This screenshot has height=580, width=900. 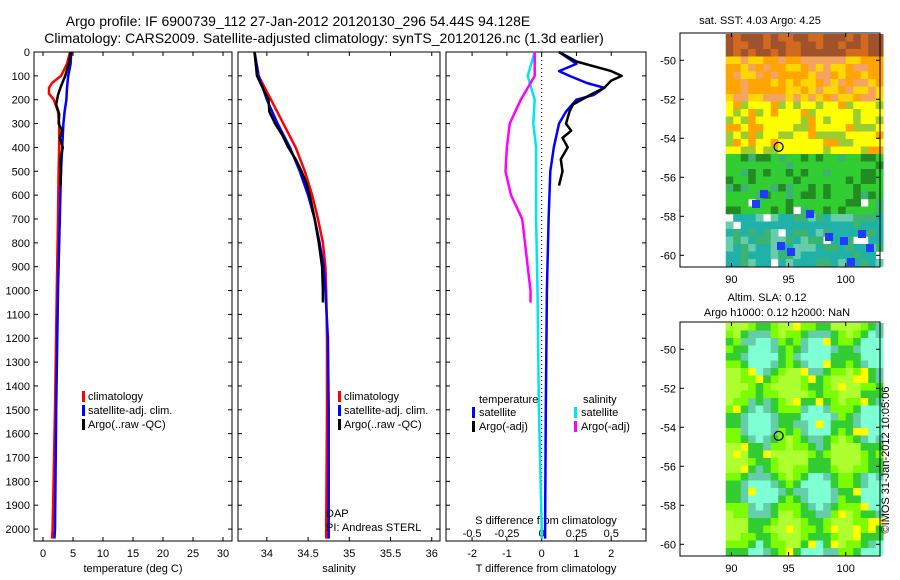 What do you see at coordinates (349, 554) in the screenshot?
I see `x-tick-label: 35` at bounding box center [349, 554].